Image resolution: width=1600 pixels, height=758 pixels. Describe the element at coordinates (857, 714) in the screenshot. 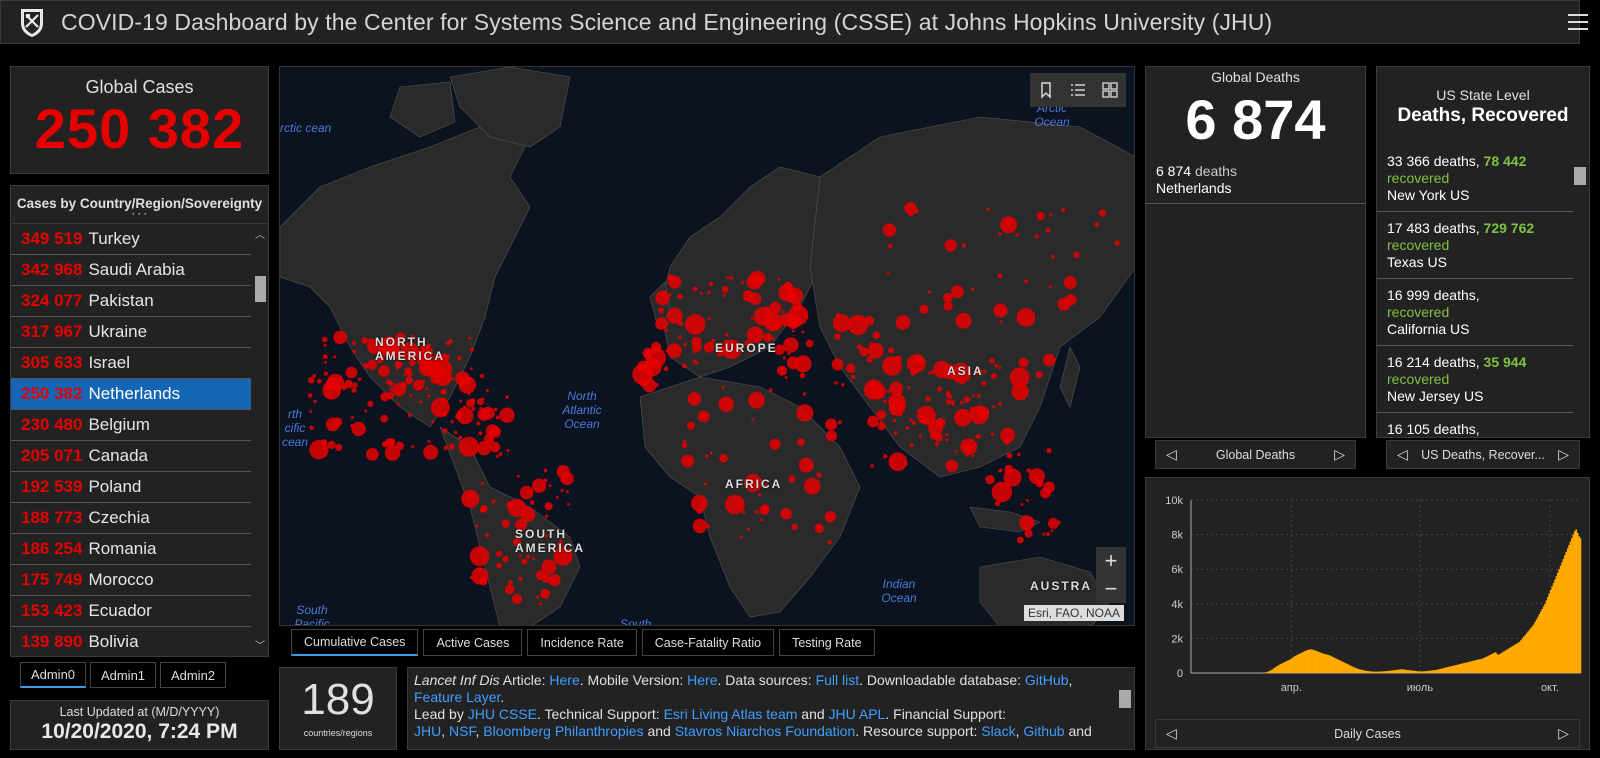

I see `jhu-apl-link: JHU APL` at that location.